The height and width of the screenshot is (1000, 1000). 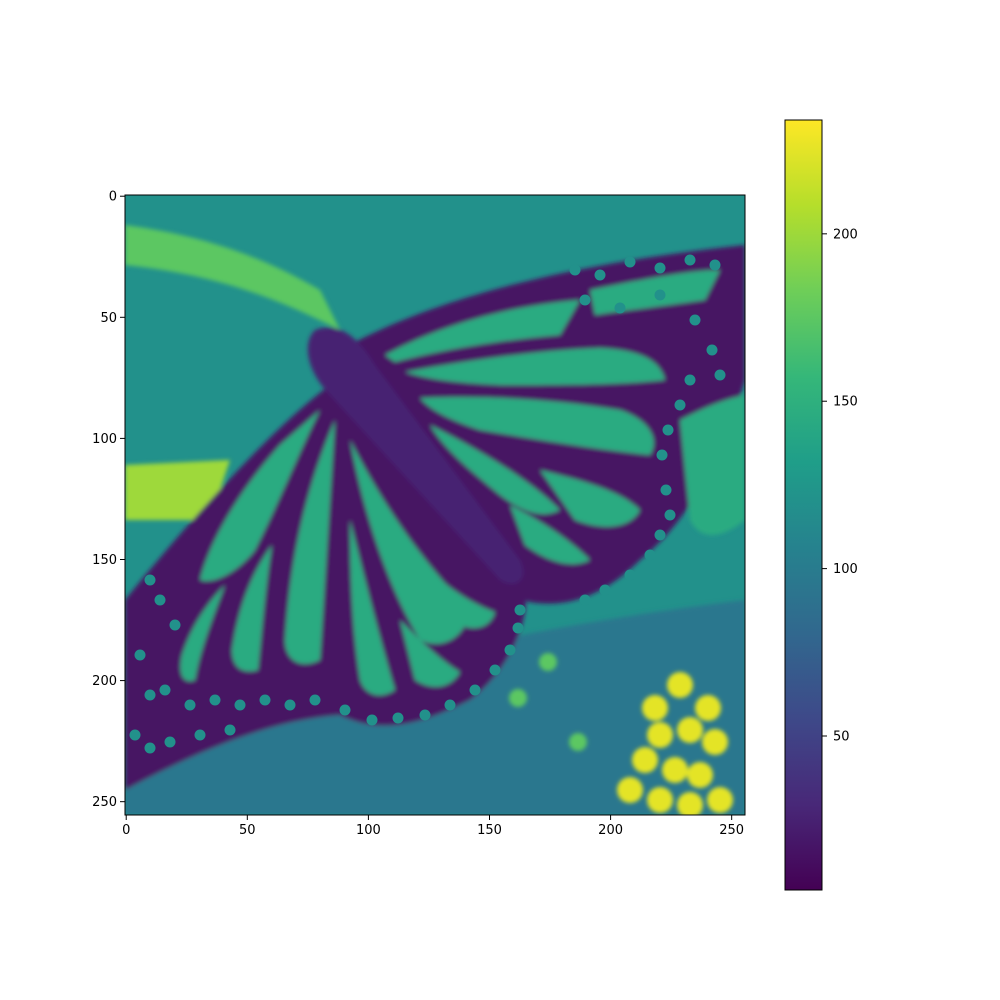 I want to click on x-tick-label: 150, so click(x=489, y=830).